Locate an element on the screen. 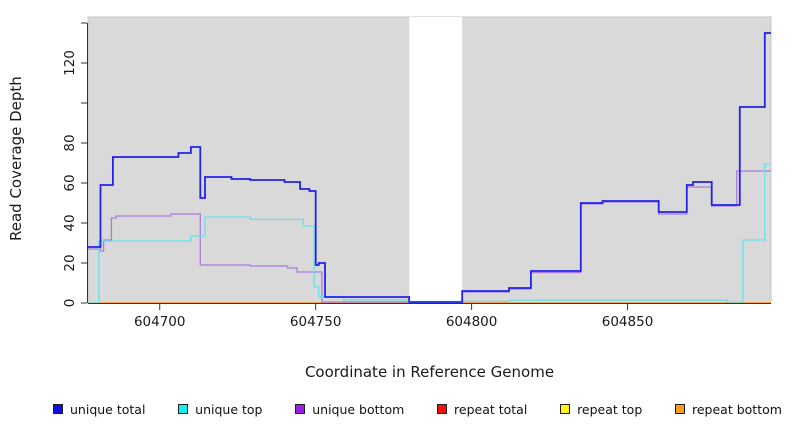 The height and width of the screenshot is (432, 792). x-axis-title: Coordinate in Reference Genome is located at coordinates (429, 372).